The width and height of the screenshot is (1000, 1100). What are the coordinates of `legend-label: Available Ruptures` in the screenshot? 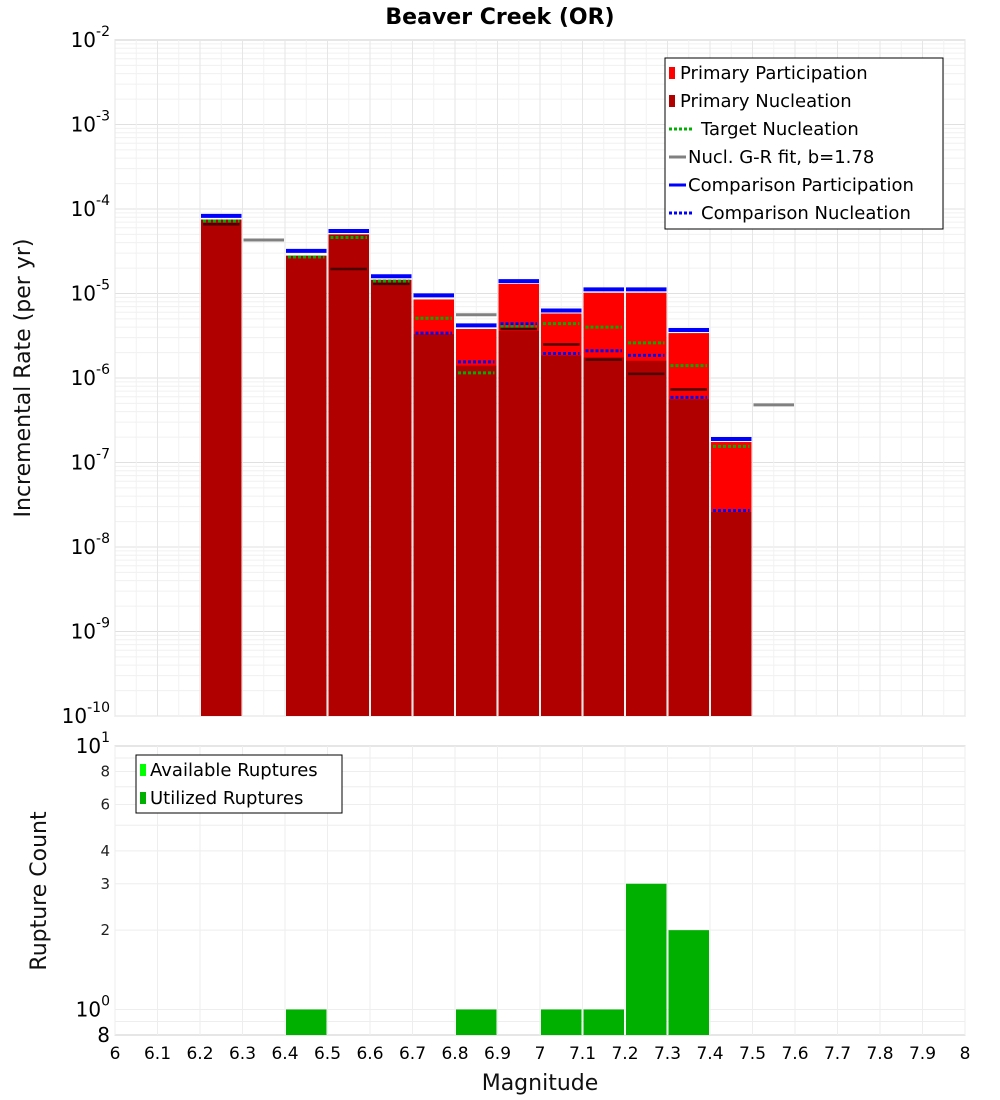 It's located at (234, 770).